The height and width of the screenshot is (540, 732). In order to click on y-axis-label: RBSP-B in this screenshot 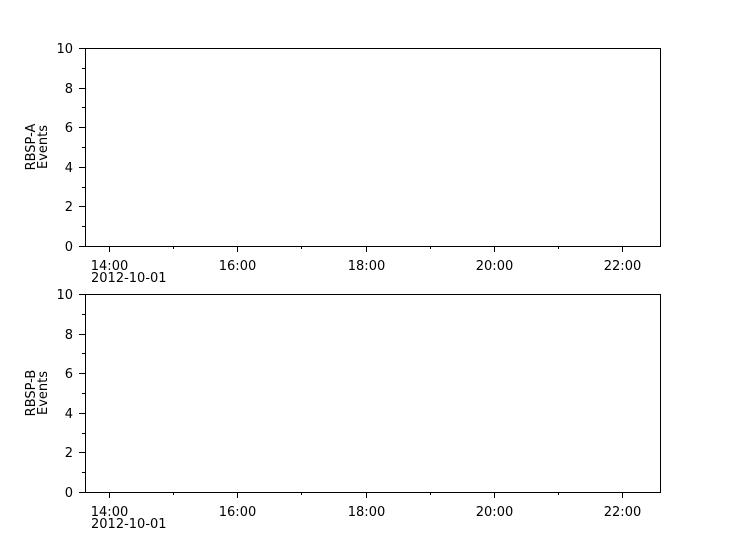, I will do `click(31, 393)`.